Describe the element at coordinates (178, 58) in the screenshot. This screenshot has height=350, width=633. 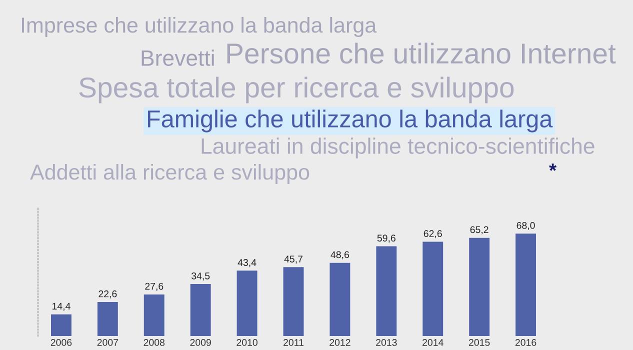
I see `text: Brevetti` at that location.